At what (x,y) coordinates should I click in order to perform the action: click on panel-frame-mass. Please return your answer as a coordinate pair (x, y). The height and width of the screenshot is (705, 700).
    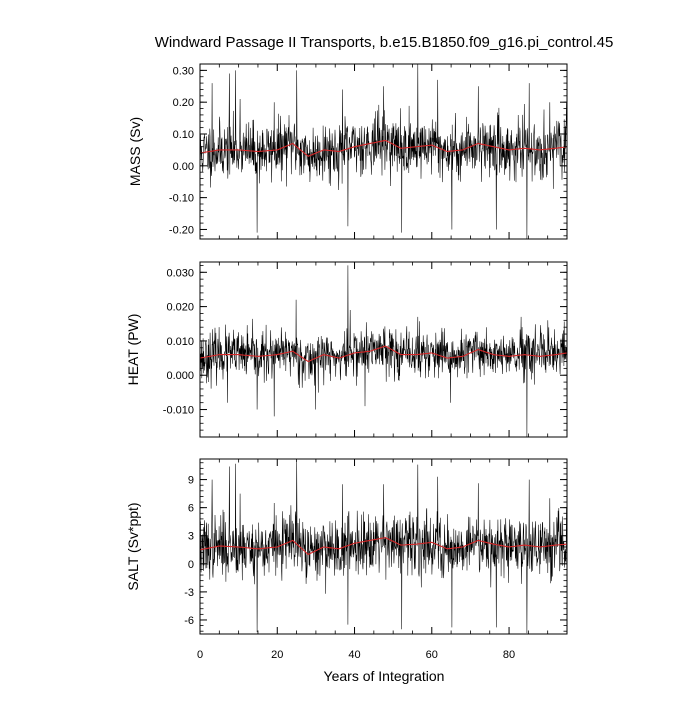
    Looking at the image, I should click on (383, 151).